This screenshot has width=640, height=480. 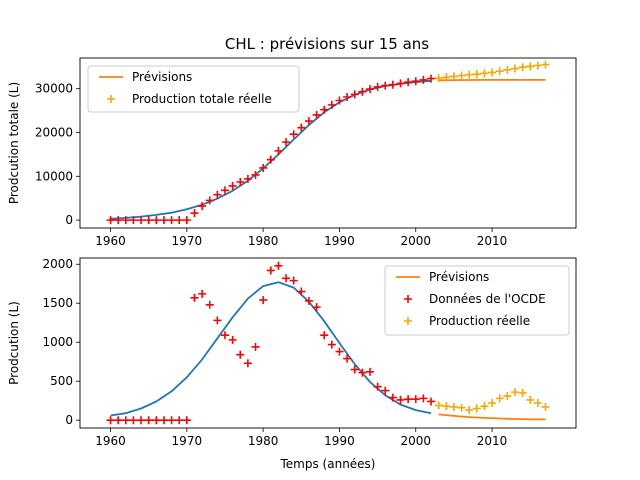 I want to click on y-axis-label: Prodcution (L), so click(x=14, y=343).